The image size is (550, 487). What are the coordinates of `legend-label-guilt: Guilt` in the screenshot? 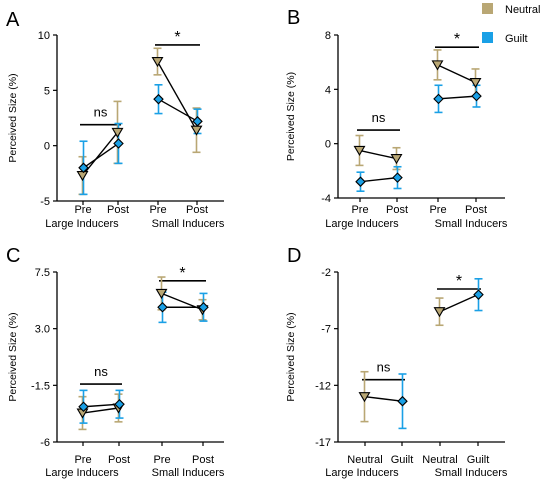 It's located at (516, 39).